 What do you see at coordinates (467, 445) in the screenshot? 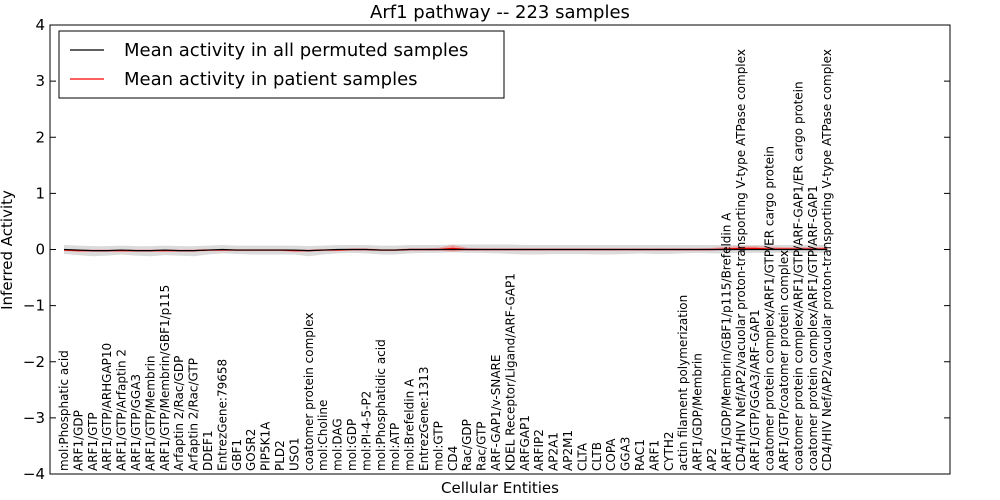
I see `x-tick-label: Rac/GDP` at bounding box center [467, 445].